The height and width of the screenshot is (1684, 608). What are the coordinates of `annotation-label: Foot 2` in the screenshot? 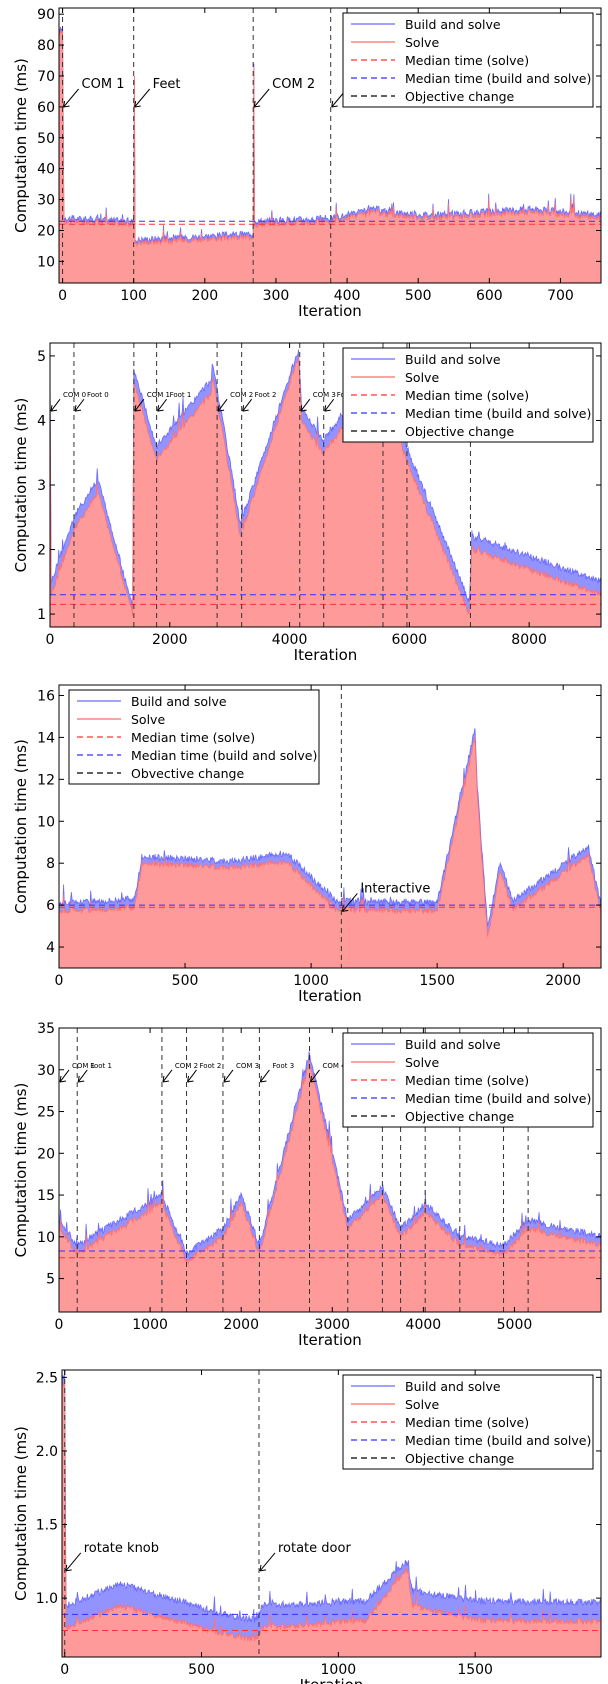 It's located at (211, 1066).